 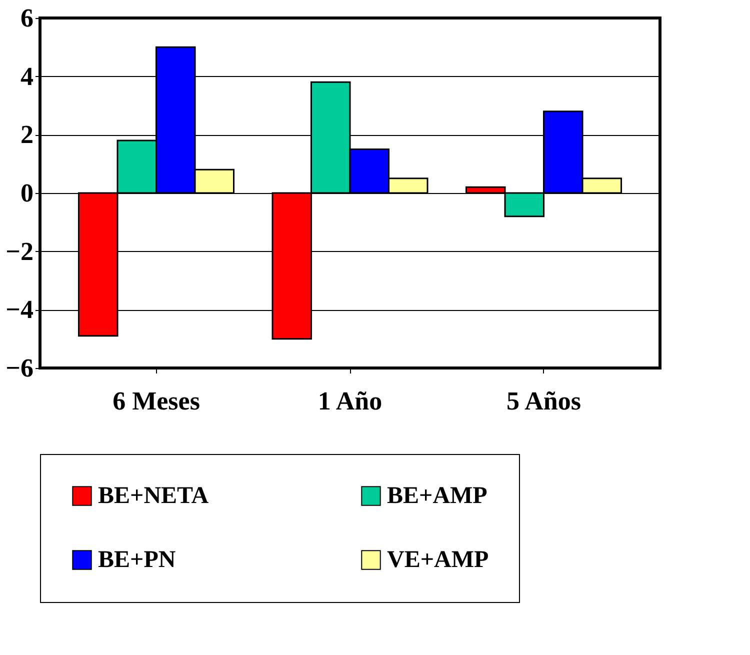 What do you see at coordinates (437, 496) in the screenshot?
I see `legend-label: BE+AMP` at bounding box center [437, 496].